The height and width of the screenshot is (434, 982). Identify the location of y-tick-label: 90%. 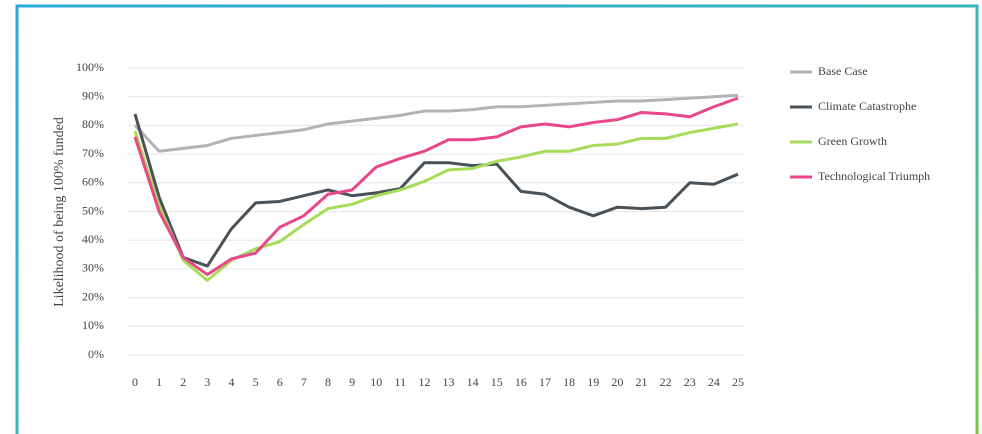
(93, 95).